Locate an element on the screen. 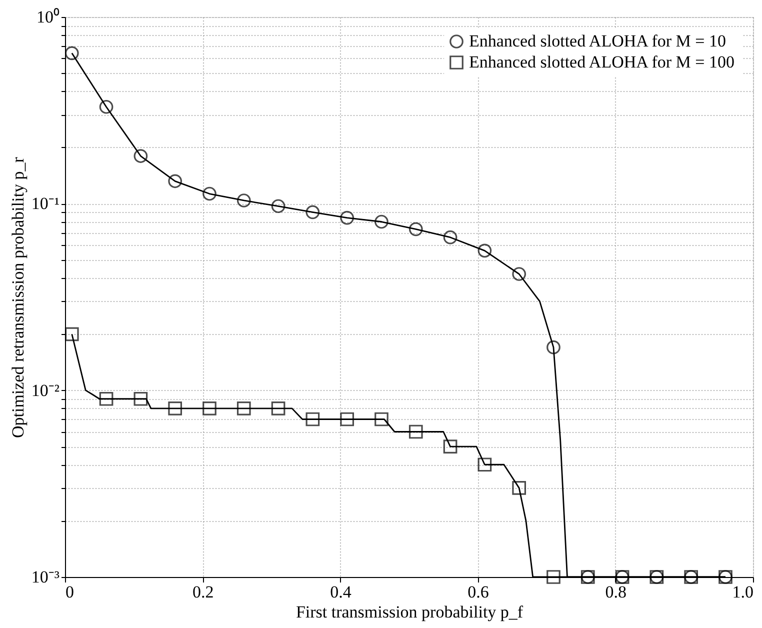 The width and height of the screenshot is (762, 628). y-tick-label: 10⁻¹ is located at coordinates (45, 204).